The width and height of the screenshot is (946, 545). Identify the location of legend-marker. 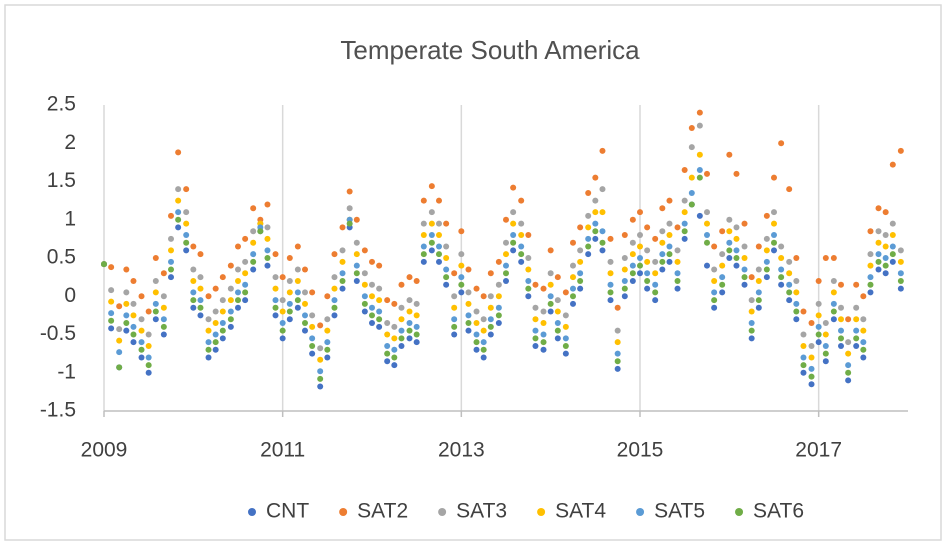
(343, 512).